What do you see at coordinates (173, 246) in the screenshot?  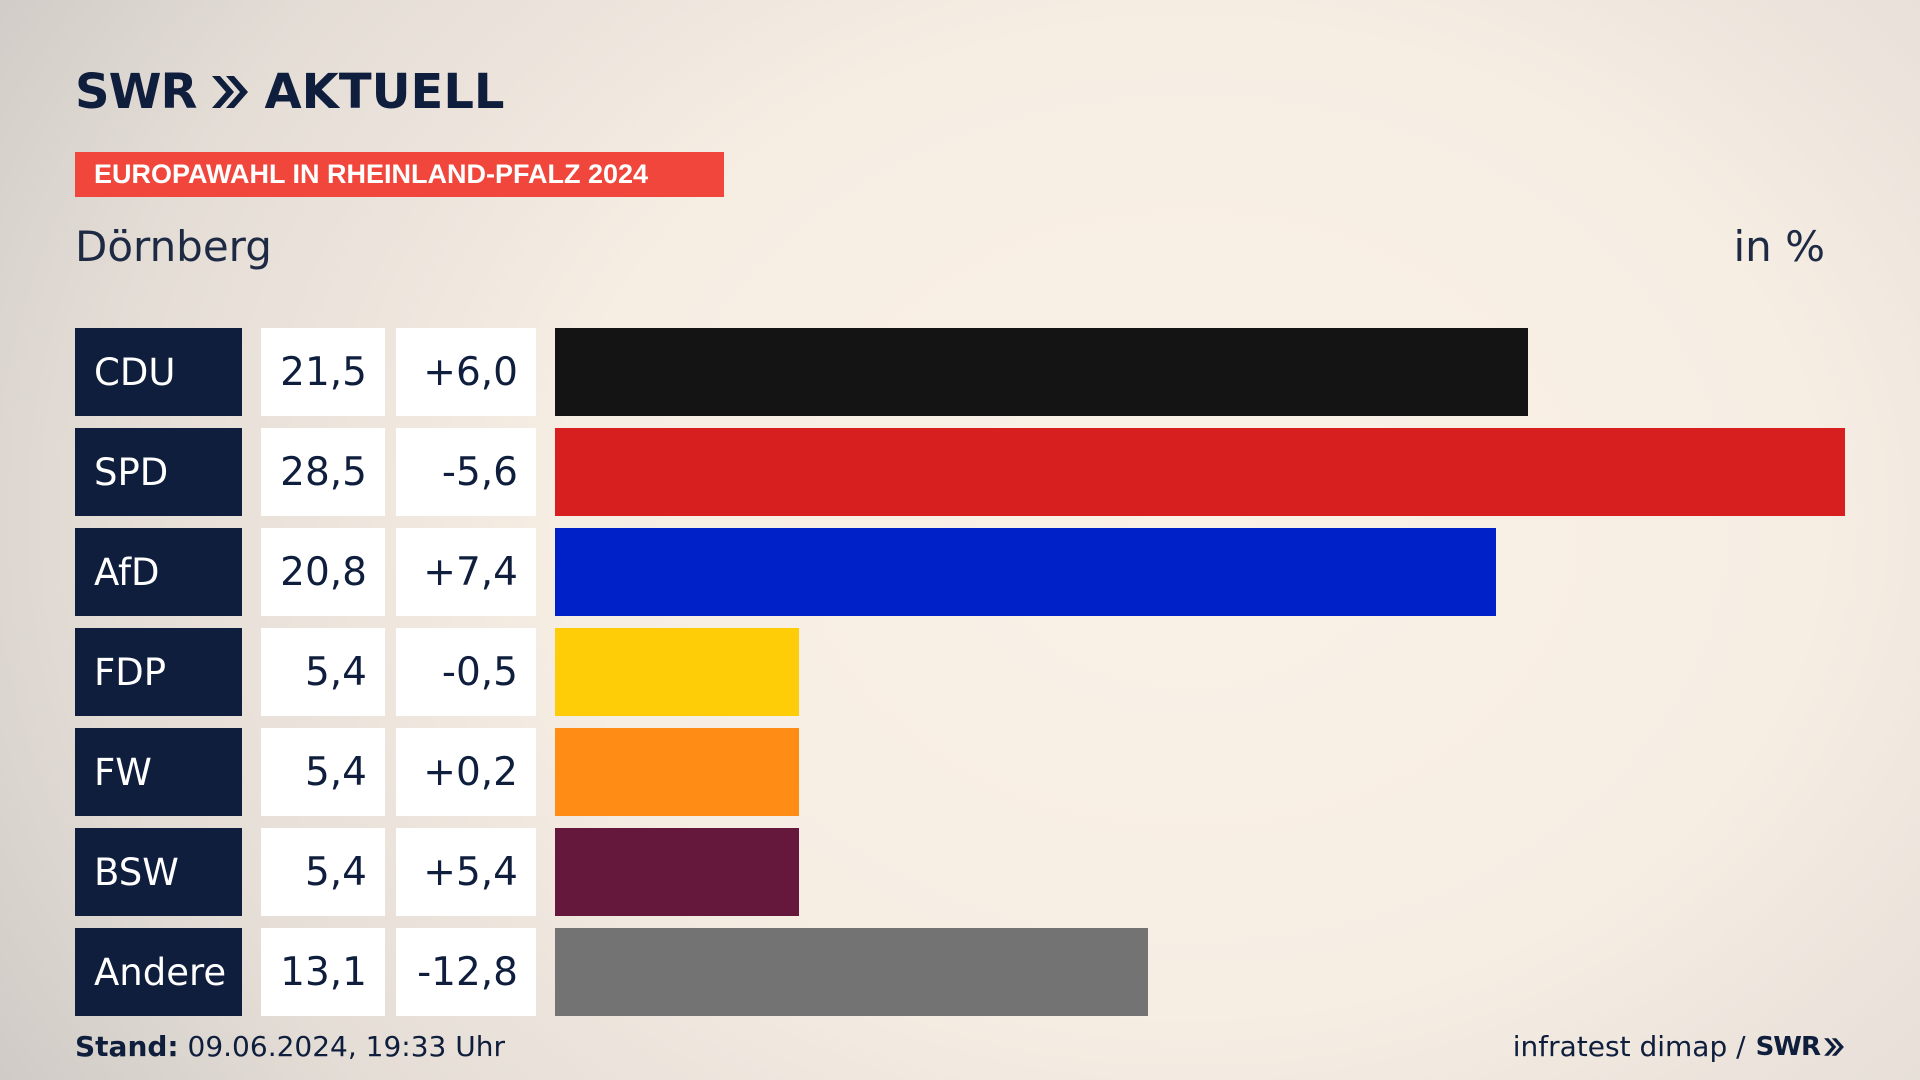 I see `place-title: Dörnberg` at bounding box center [173, 246].